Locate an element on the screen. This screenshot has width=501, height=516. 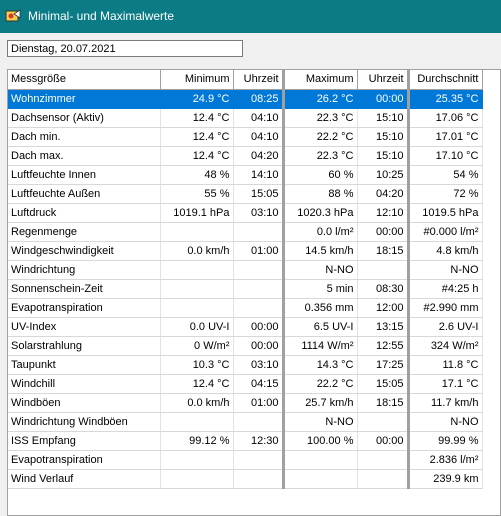
cell-maximum: 60 % is located at coordinates (319, 175).